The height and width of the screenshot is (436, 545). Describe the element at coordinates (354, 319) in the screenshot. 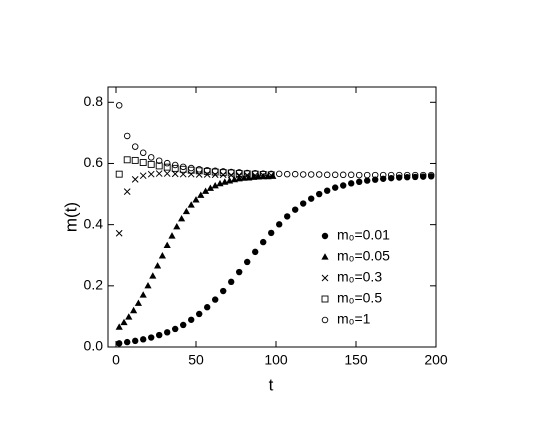

I see `legend-label: m₀=1` at that location.